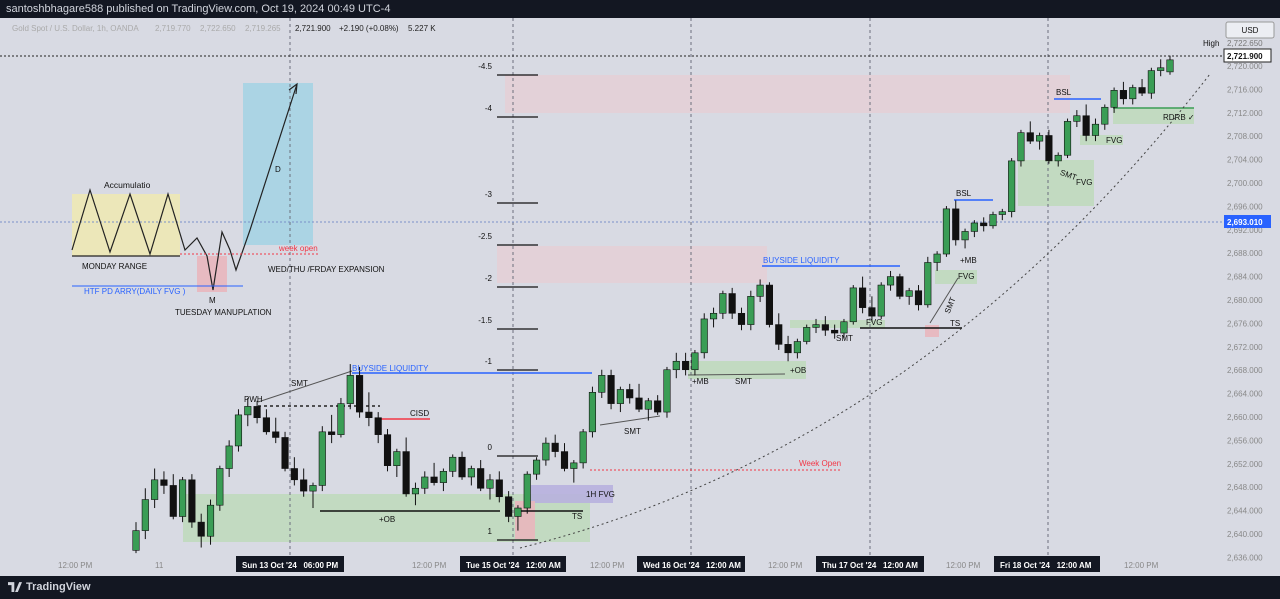 This screenshot has height=599, width=1280. What do you see at coordinates (1250, 30) in the screenshot?
I see `currency-button` at bounding box center [1250, 30].